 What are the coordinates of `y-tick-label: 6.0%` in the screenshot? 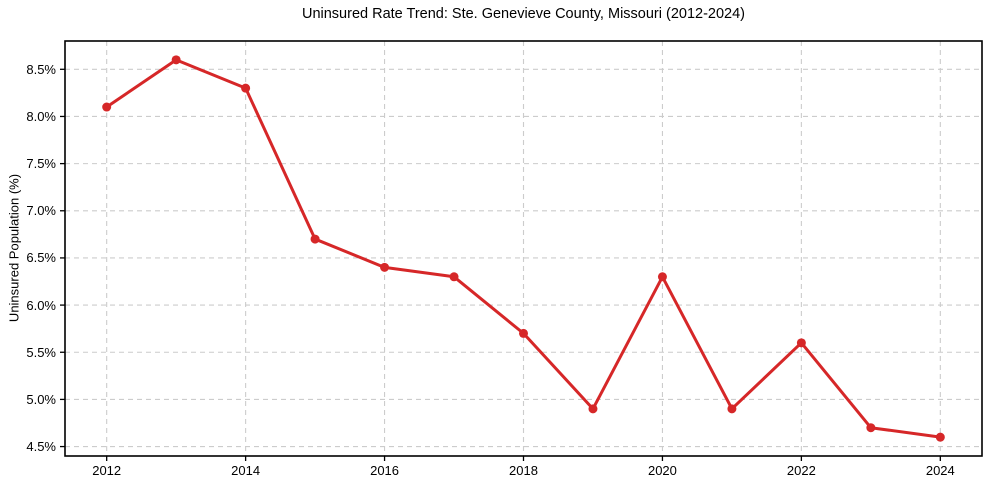 It's located at (41, 305).